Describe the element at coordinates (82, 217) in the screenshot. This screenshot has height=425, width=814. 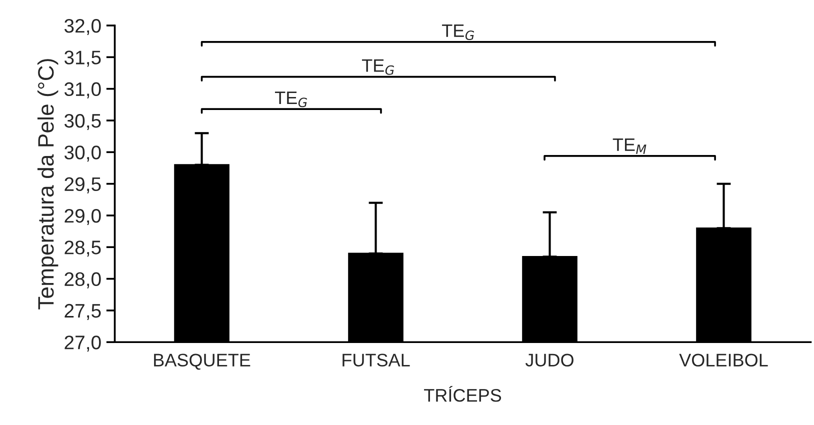
I see `y-tick-label: 29,0` at that location.